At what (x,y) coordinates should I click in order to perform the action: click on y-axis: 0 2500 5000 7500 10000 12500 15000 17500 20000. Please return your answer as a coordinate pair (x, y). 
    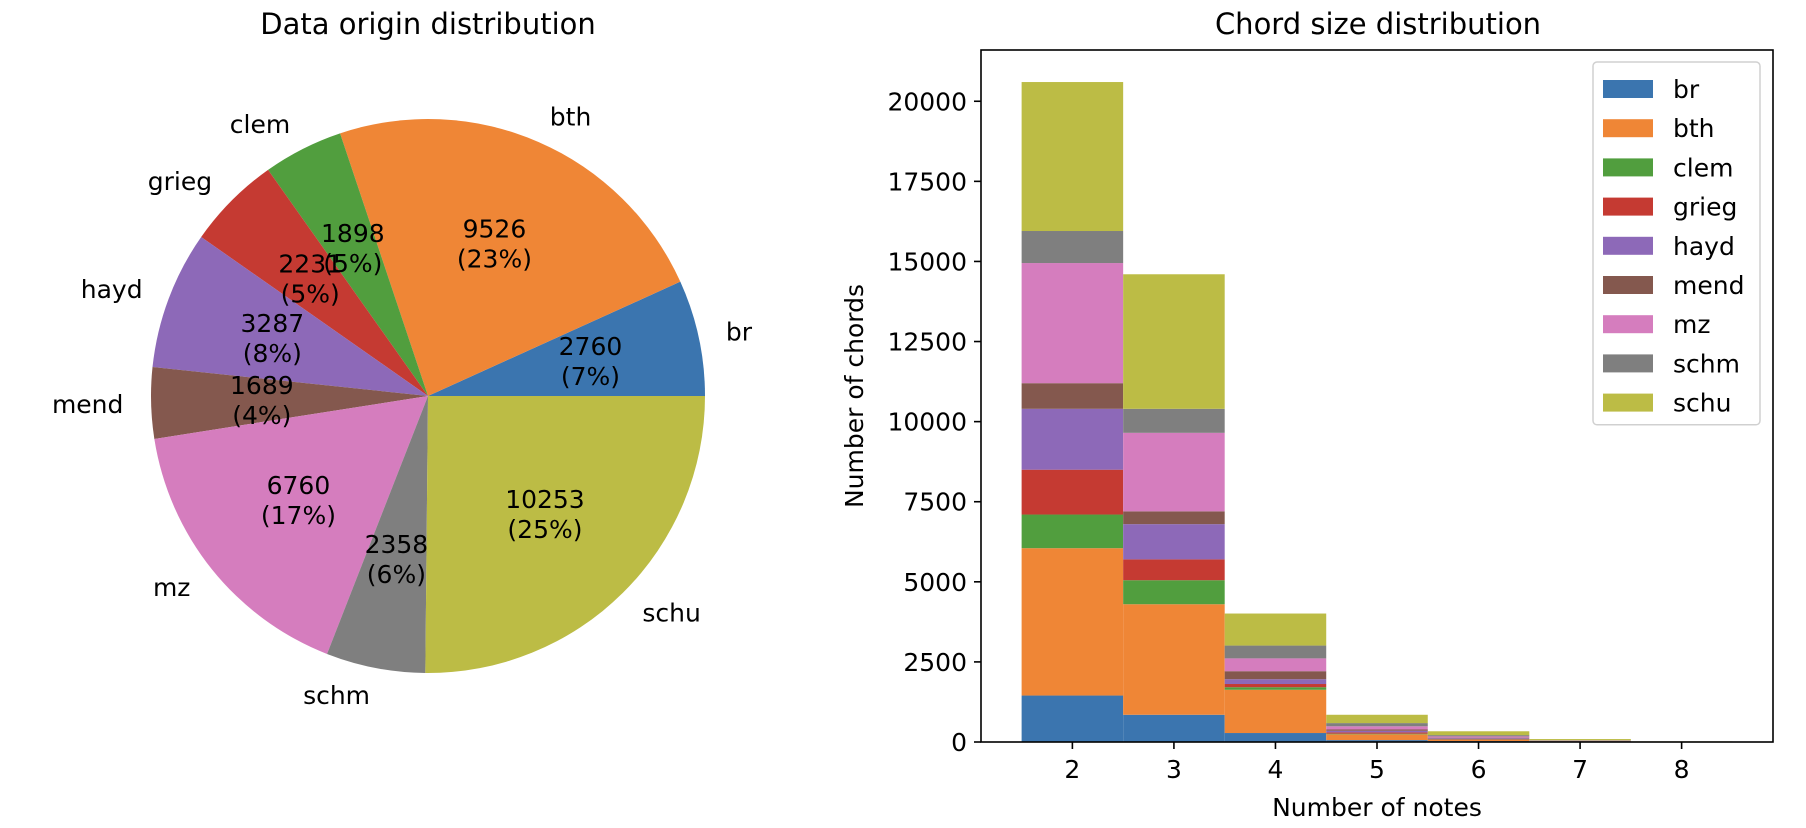
    Looking at the image, I should click on (934, 422).